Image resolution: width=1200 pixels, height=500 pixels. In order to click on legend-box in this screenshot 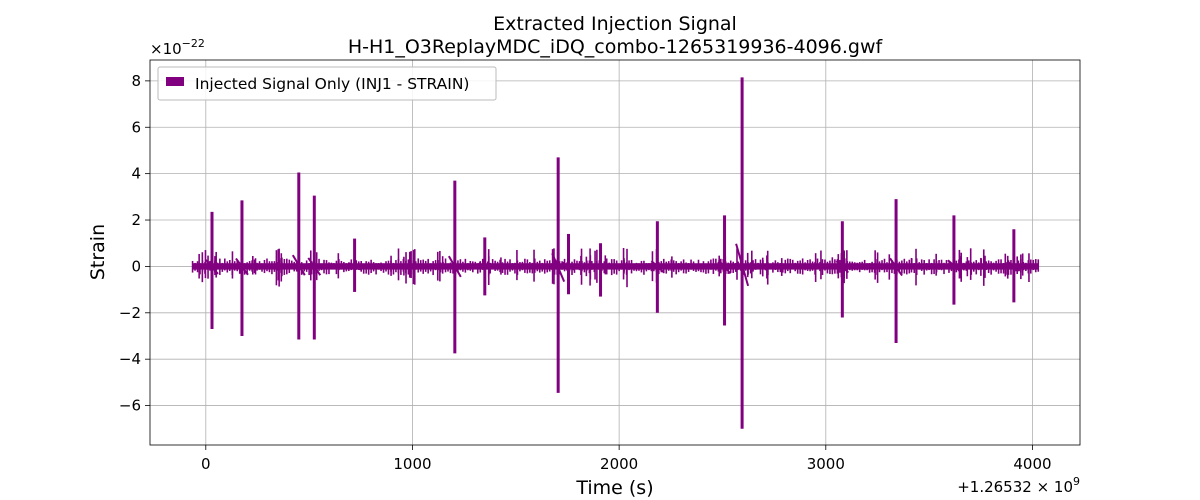, I will do `click(327, 83)`.